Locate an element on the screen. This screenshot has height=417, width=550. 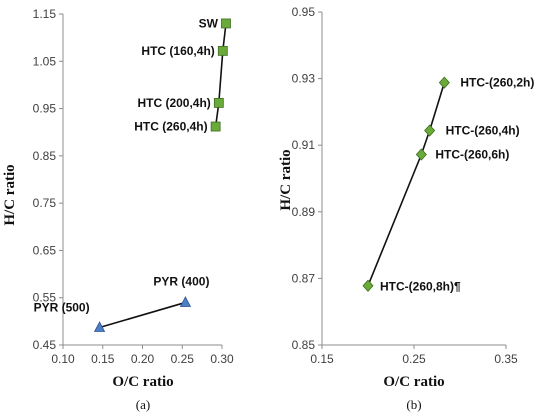
panel-b-ylabel: H/C ratio is located at coordinates (286, 179).